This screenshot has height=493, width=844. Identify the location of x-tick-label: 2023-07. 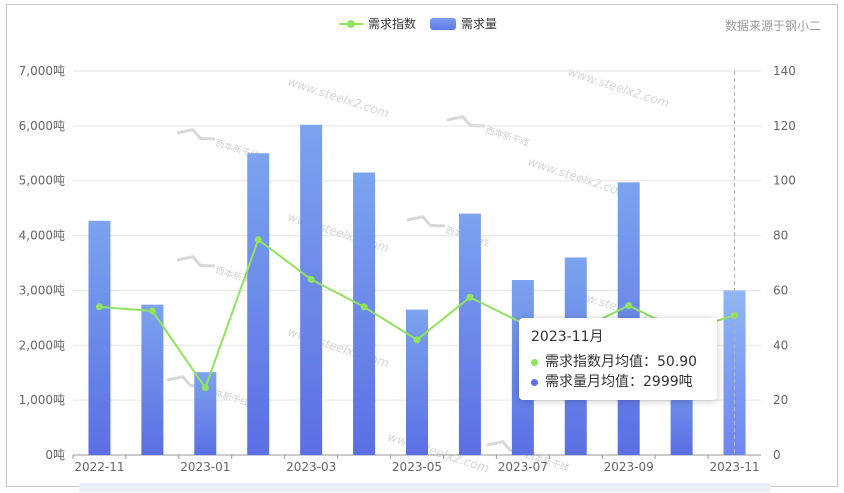
(523, 467).